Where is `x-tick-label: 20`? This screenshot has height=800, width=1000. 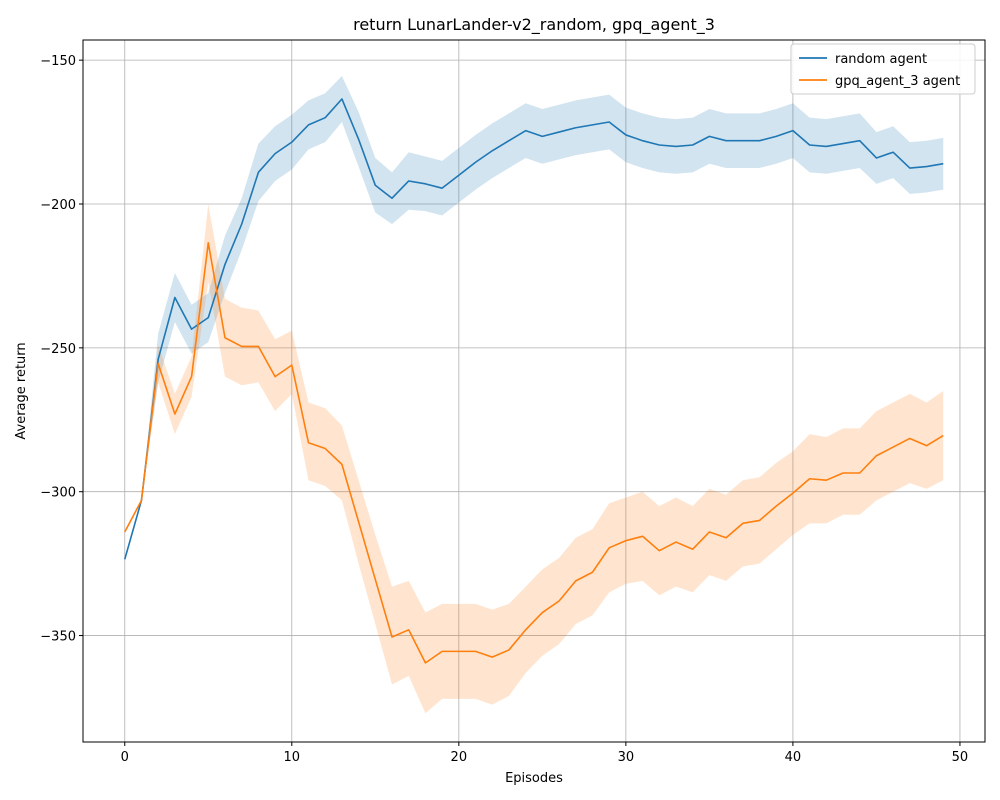
x-tick-label: 20 is located at coordinates (459, 757).